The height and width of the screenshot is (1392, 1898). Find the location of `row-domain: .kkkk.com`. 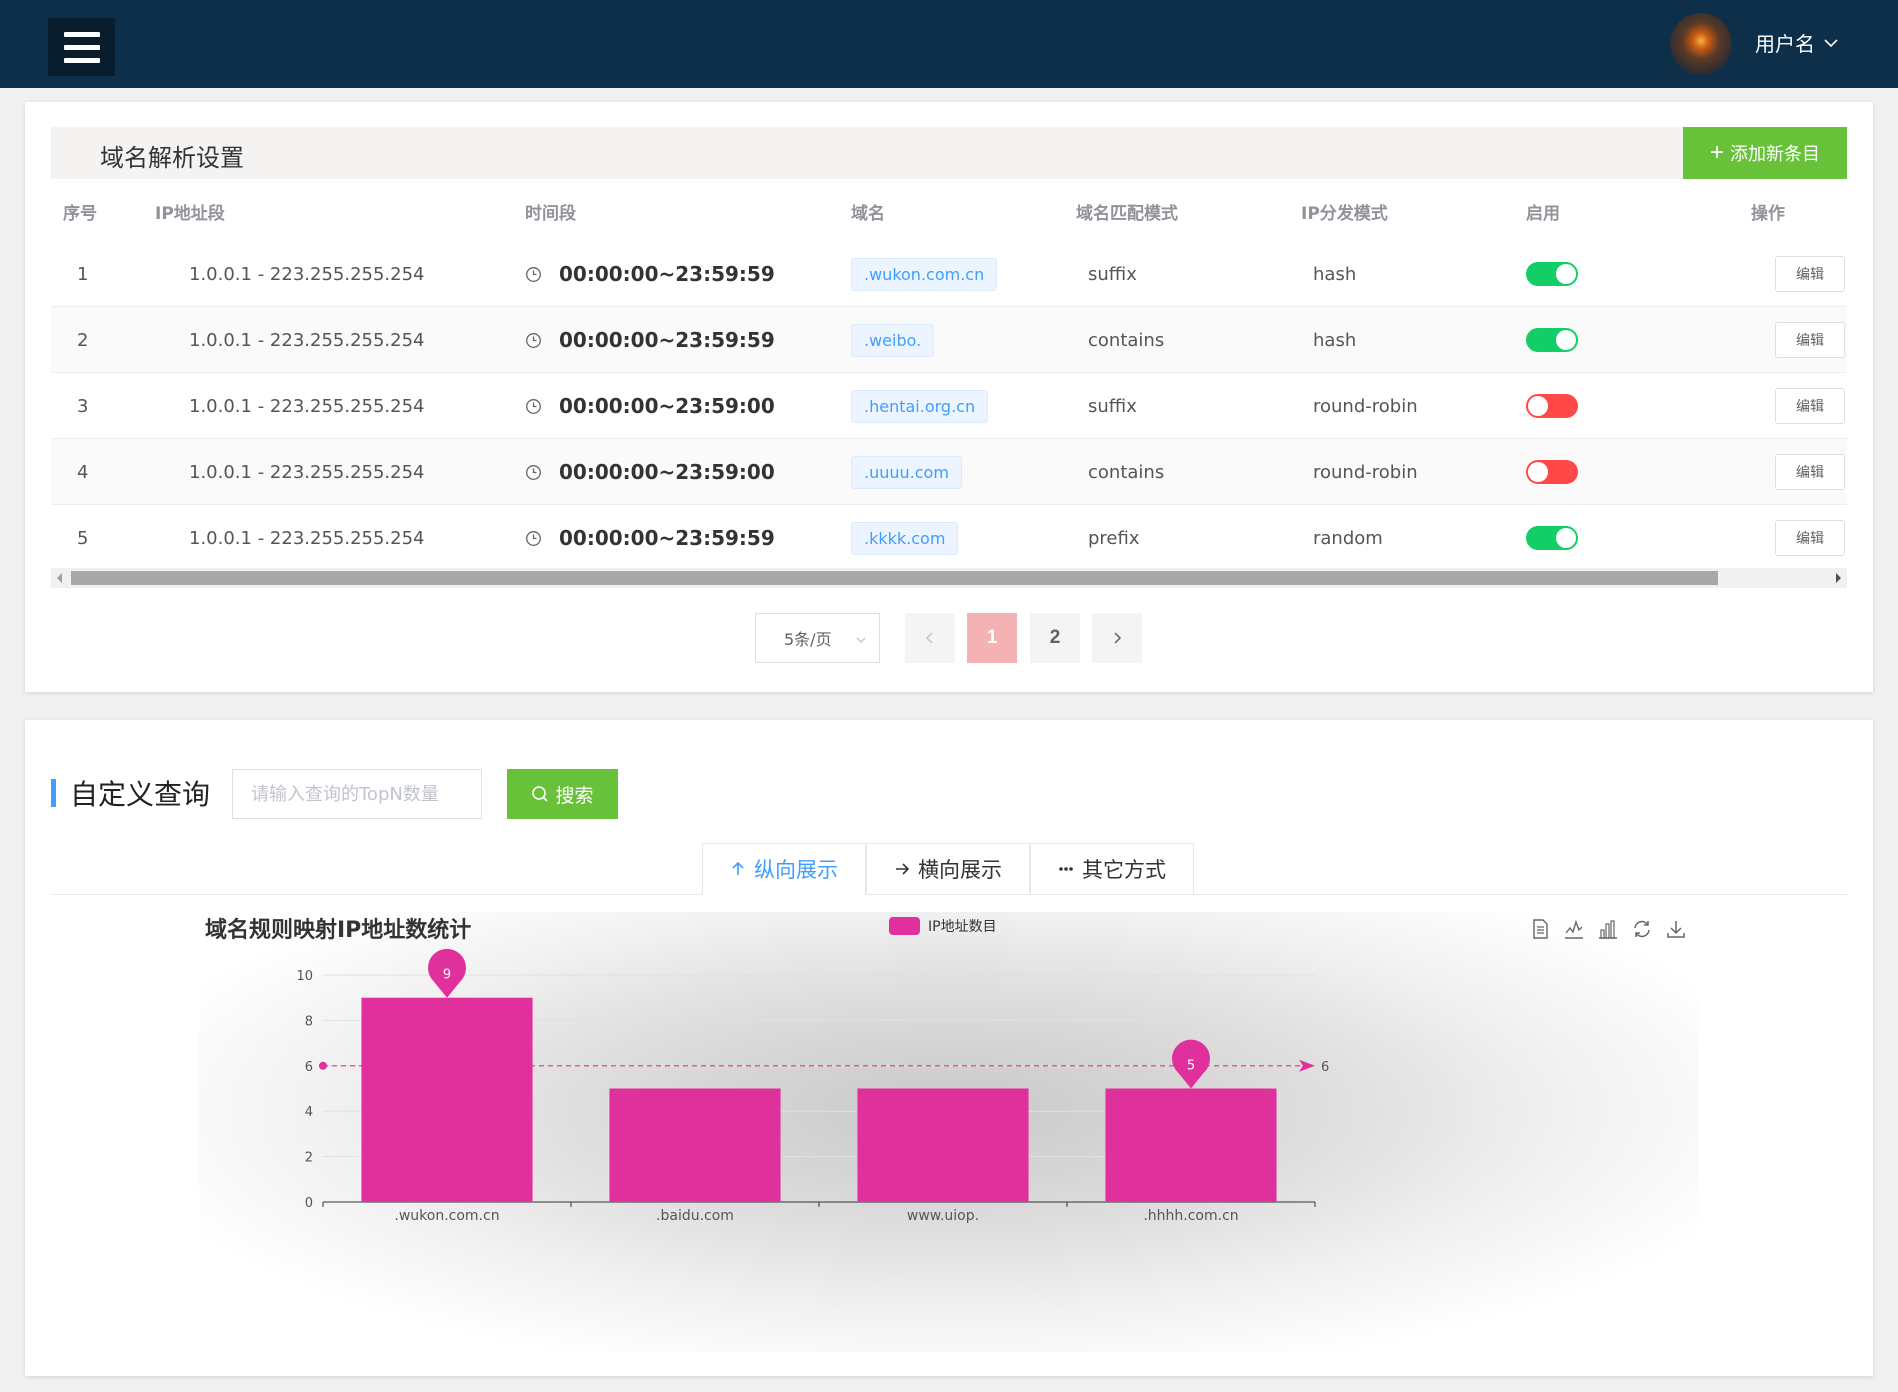

row-domain: .kkkk.com is located at coordinates (905, 538).